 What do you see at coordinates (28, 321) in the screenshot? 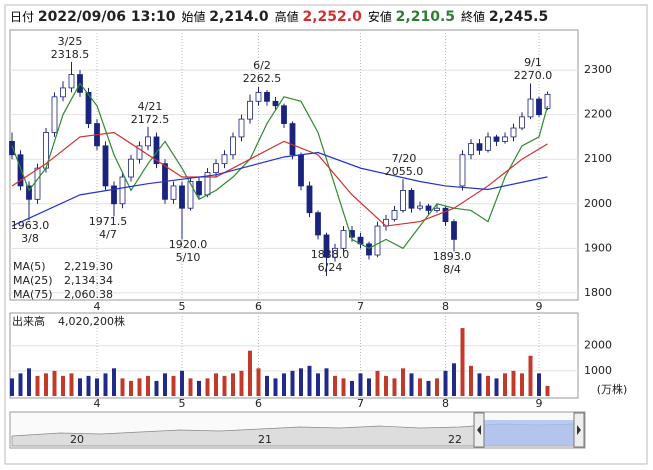
I see `volume-title: 出来高` at bounding box center [28, 321].